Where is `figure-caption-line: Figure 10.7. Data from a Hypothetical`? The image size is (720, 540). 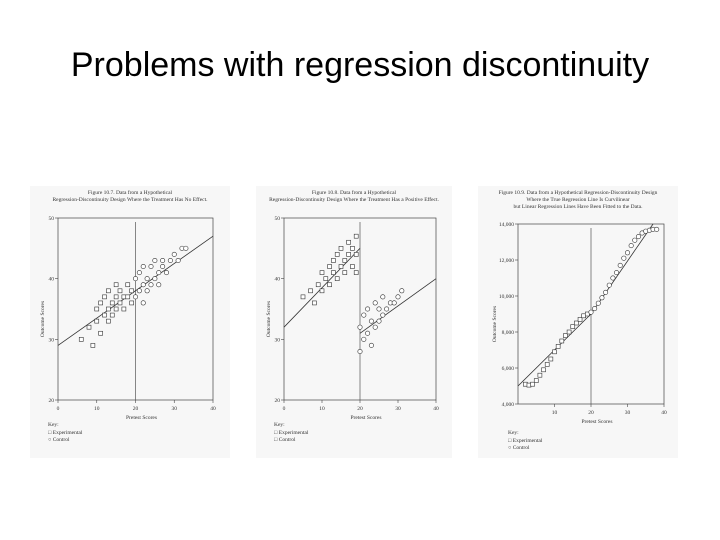 figure-caption-line: Figure 10.7. Data from a Hypothetical is located at coordinates (130, 193).